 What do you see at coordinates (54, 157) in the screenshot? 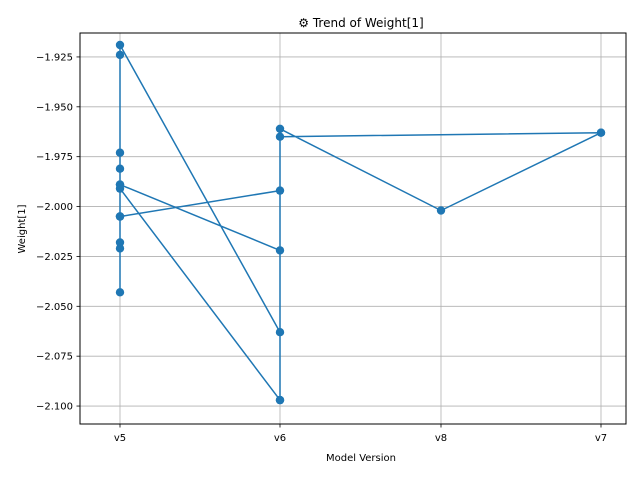
I see `y-tick-label: −1.975` at bounding box center [54, 157].